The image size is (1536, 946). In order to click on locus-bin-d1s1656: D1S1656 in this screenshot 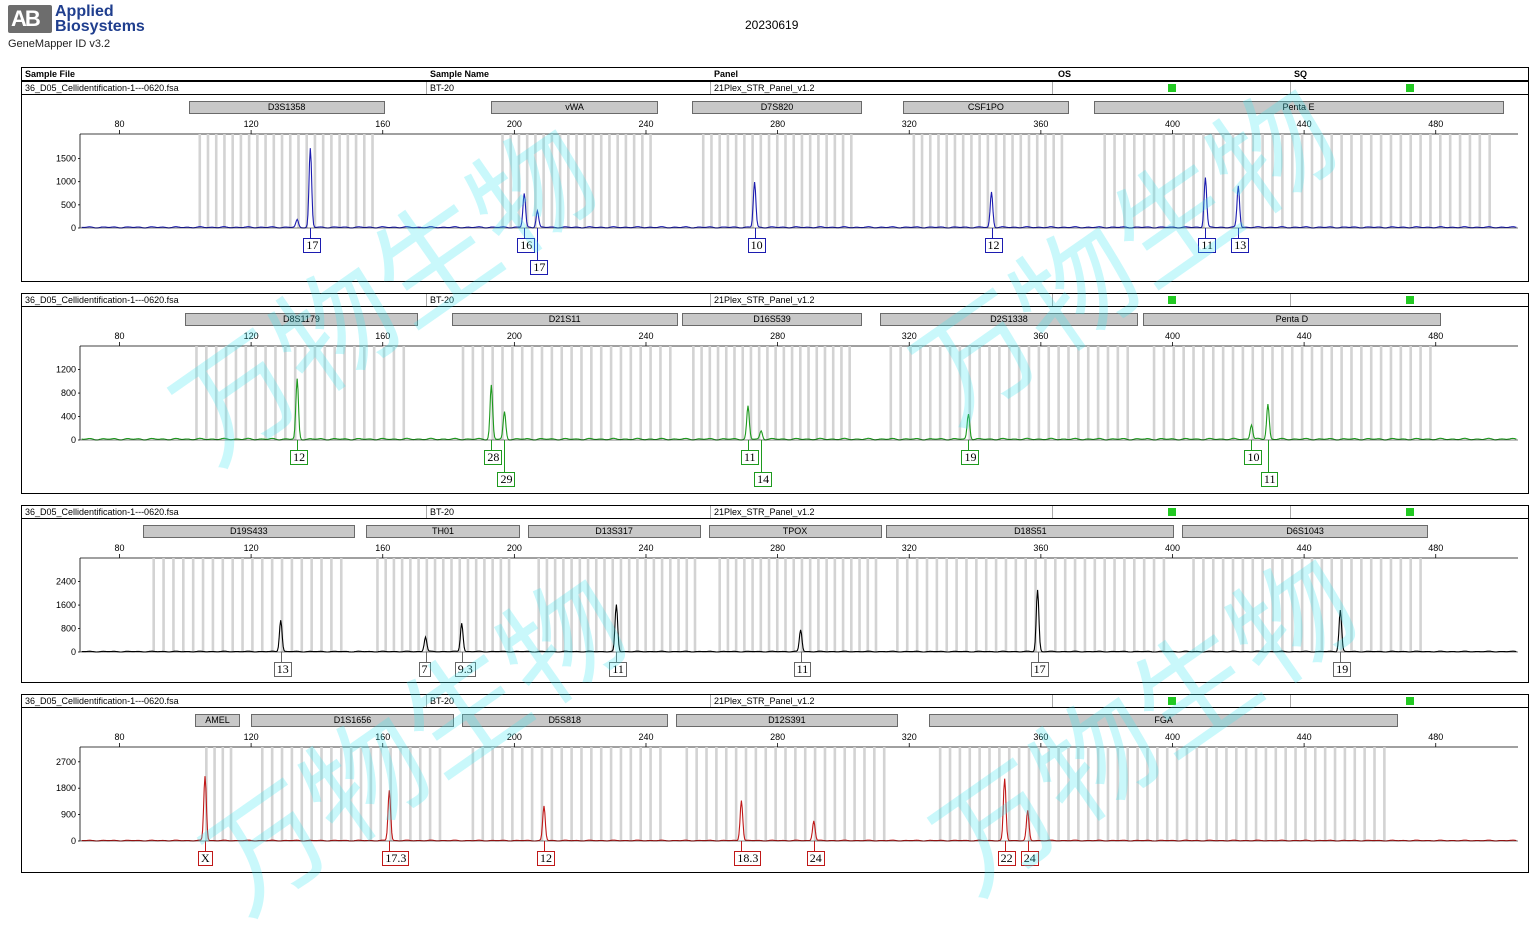, I will do `click(352, 720)`.